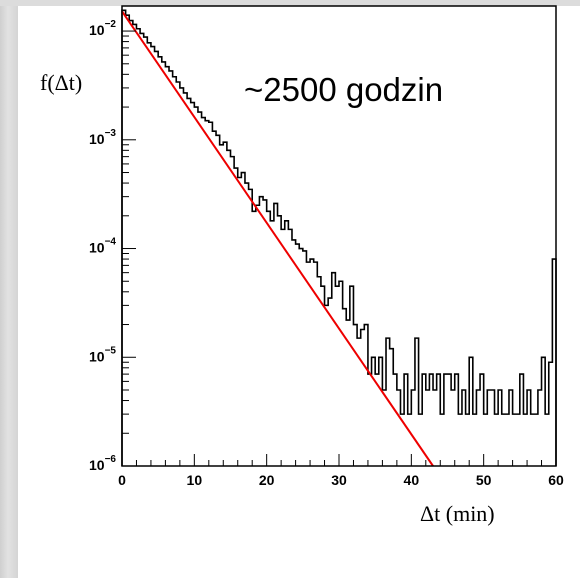  What do you see at coordinates (290, 3) in the screenshot?
I see `slide-background-top-strip` at bounding box center [290, 3].